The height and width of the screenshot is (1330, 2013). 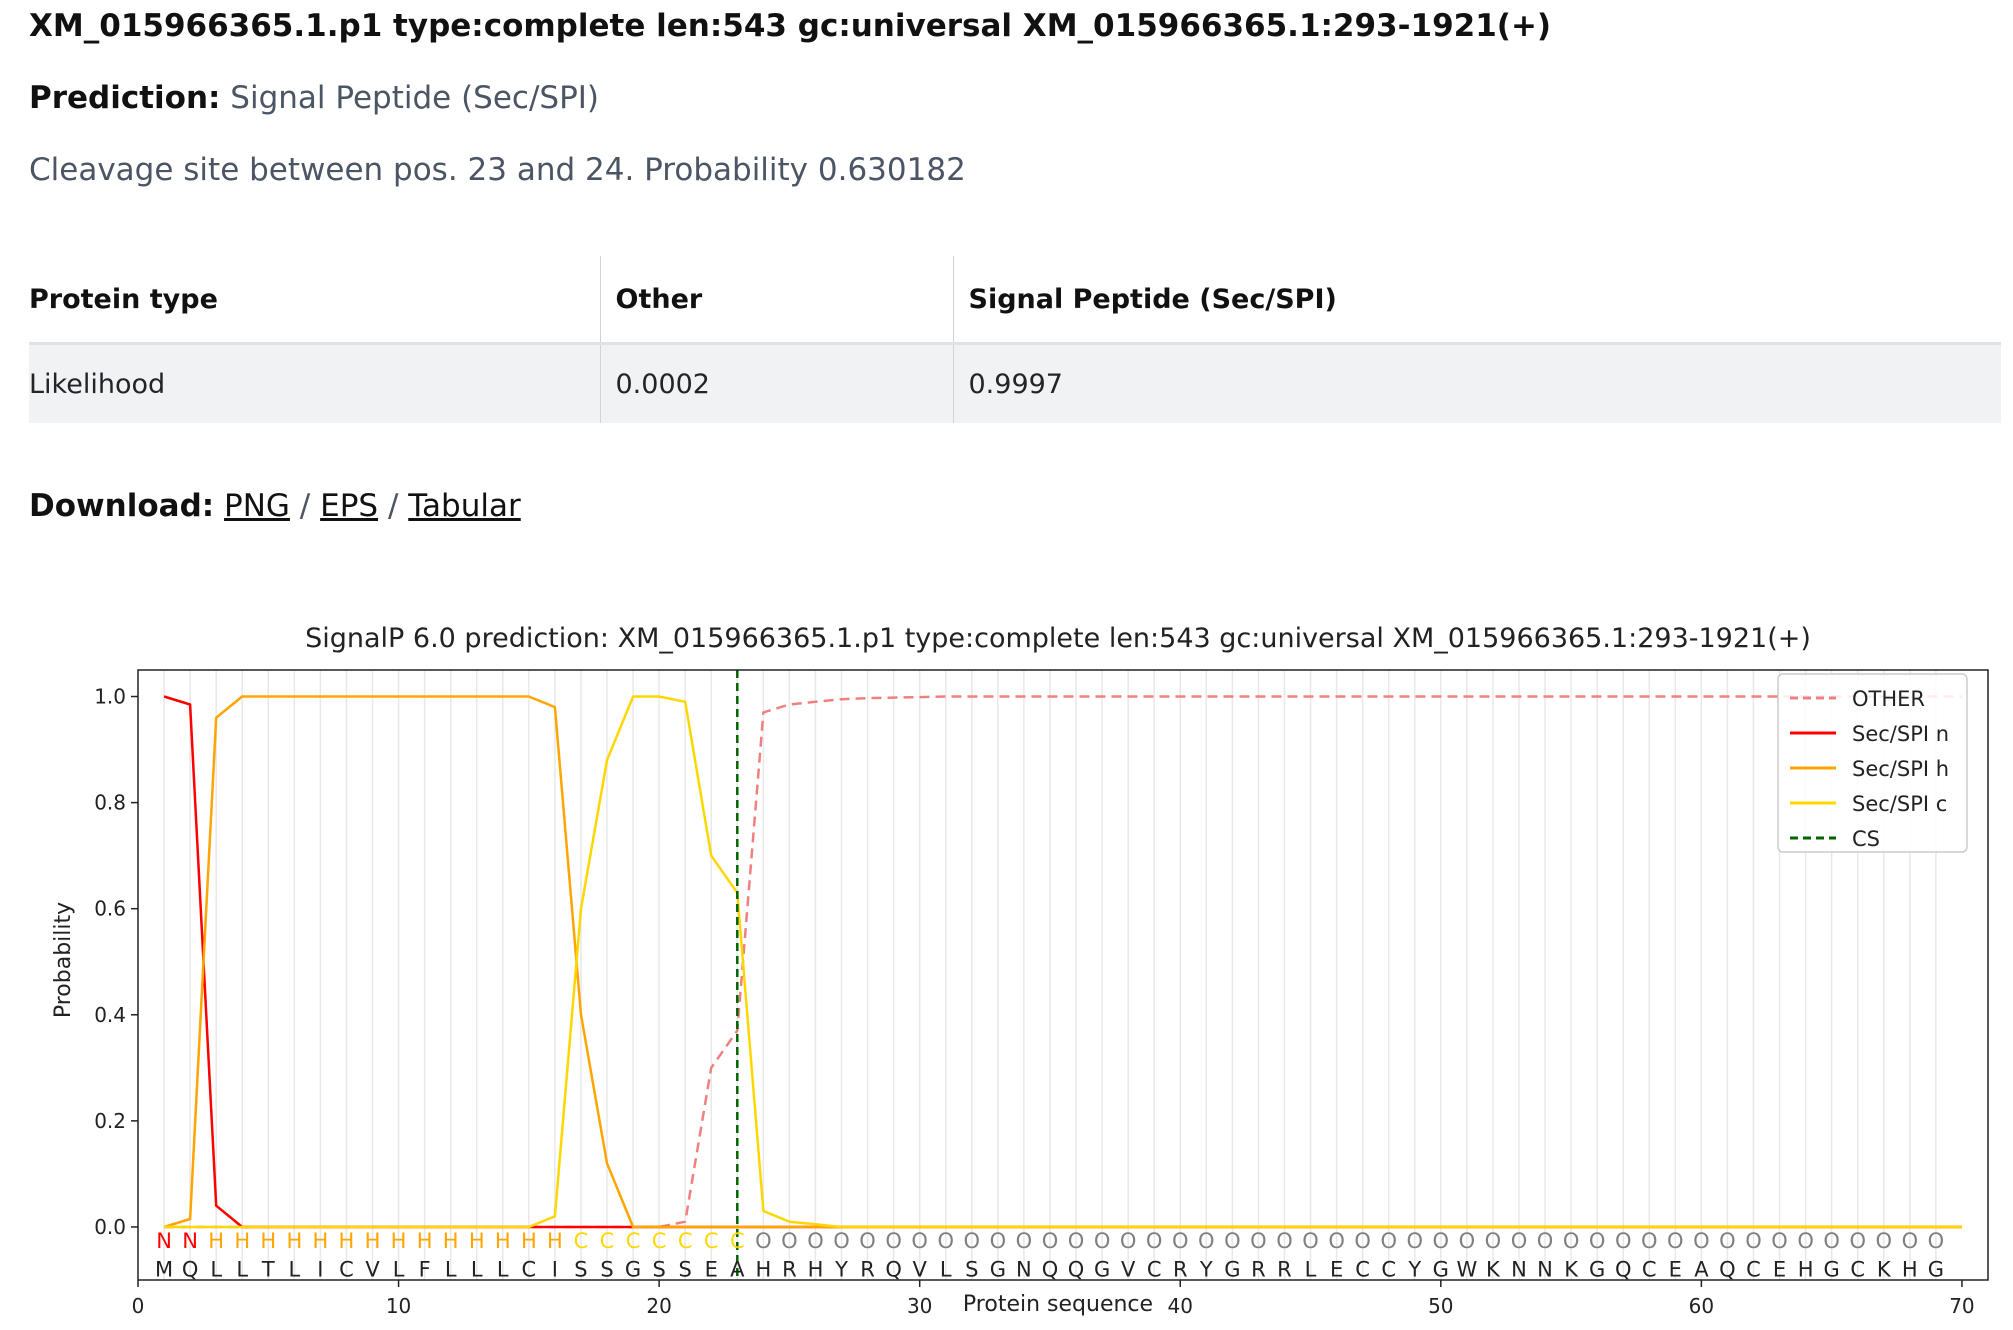 I want to click on prediction-value: Signal Peptide (Sec/SPI), so click(x=415, y=98).